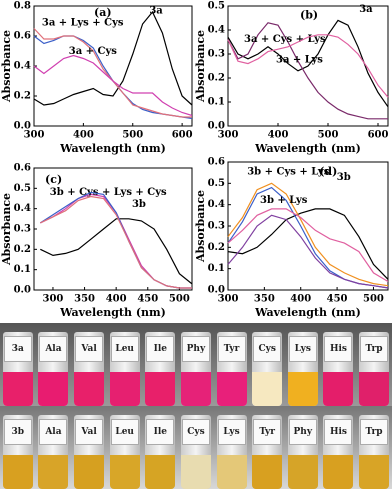  I want to click on x-tick-label: 350, so click(84, 299).